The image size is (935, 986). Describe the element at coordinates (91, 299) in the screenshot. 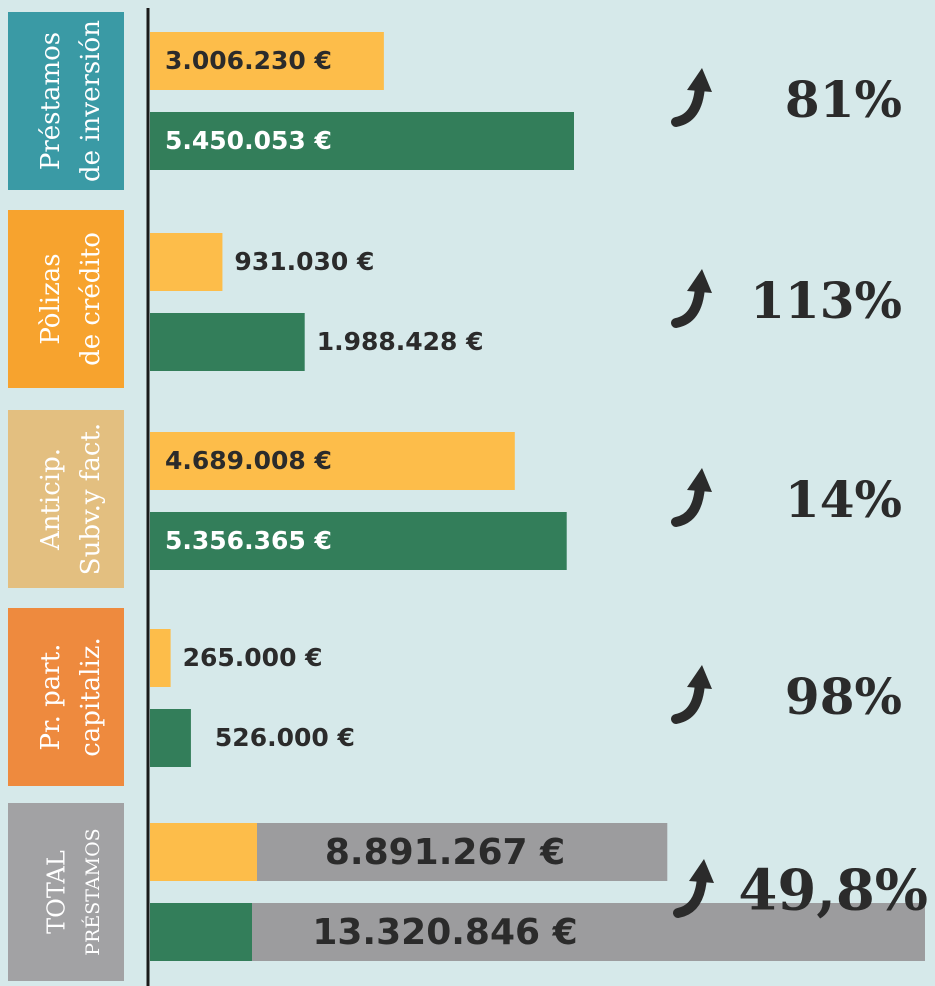

I see `category-label: de crédito` at that location.